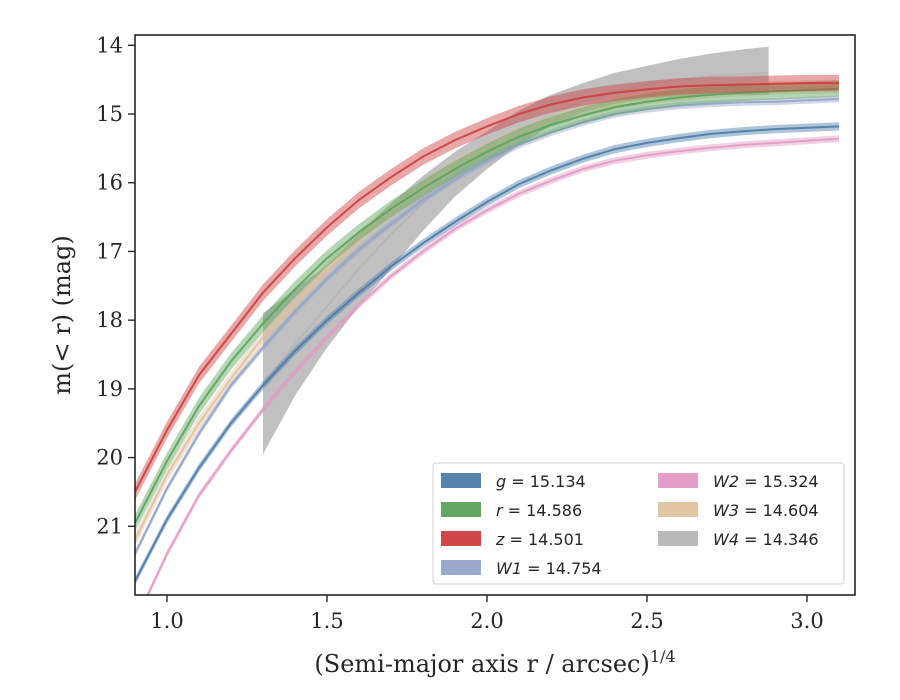  I want to click on x-tick-label: 2.5, so click(646, 621).